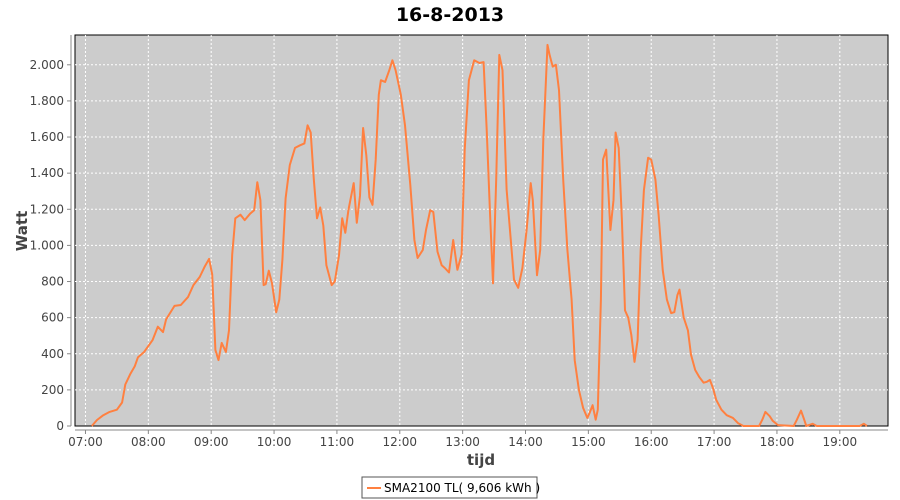 The image size is (900, 500). Describe the element at coordinates (148, 442) in the screenshot. I see `x-tick-label: 08:00` at that location.